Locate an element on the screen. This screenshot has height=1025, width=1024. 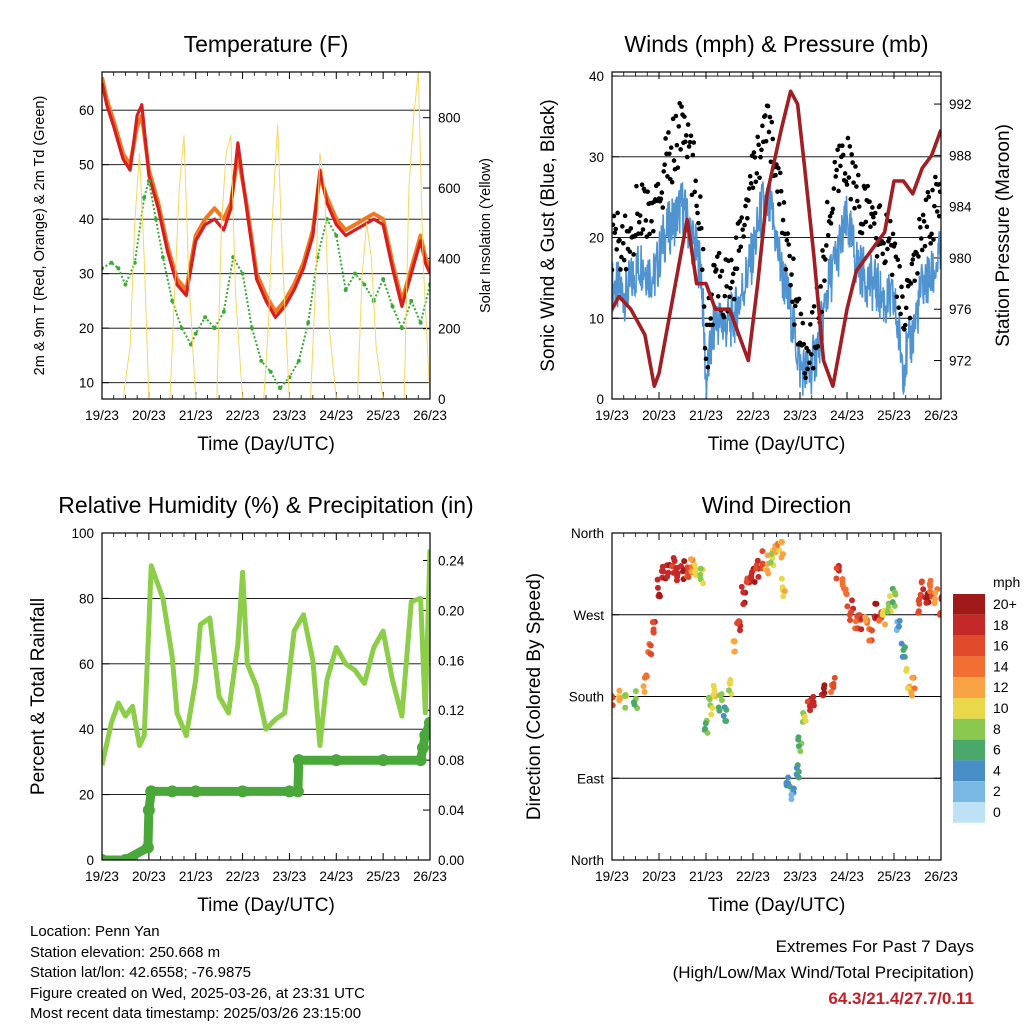
speed-legend-title: mph is located at coordinates (1006, 582).